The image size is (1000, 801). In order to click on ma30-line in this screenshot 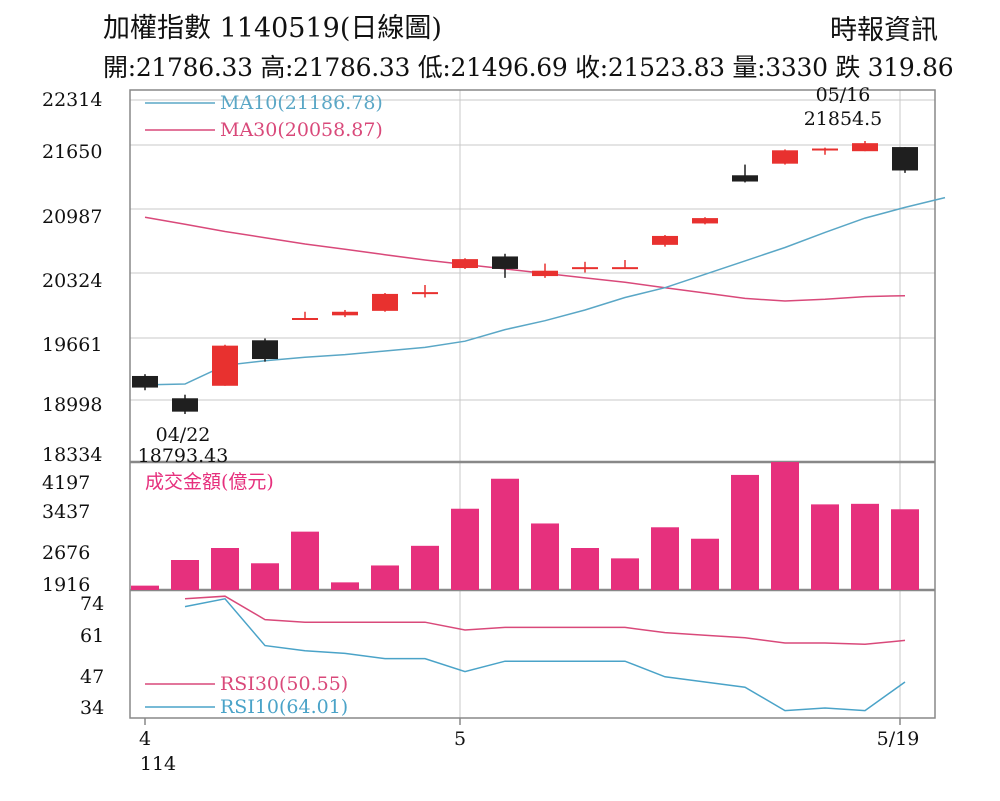, I will do `click(525, 259)`.